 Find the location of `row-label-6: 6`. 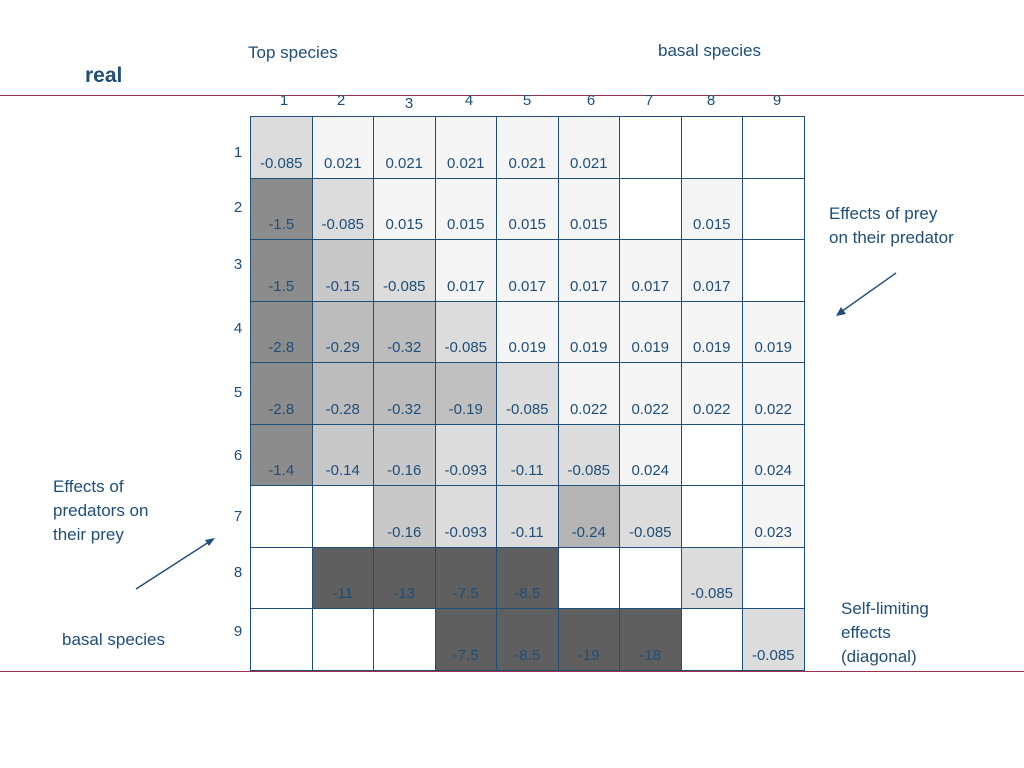

row-label-6: 6 is located at coordinates (238, 455).